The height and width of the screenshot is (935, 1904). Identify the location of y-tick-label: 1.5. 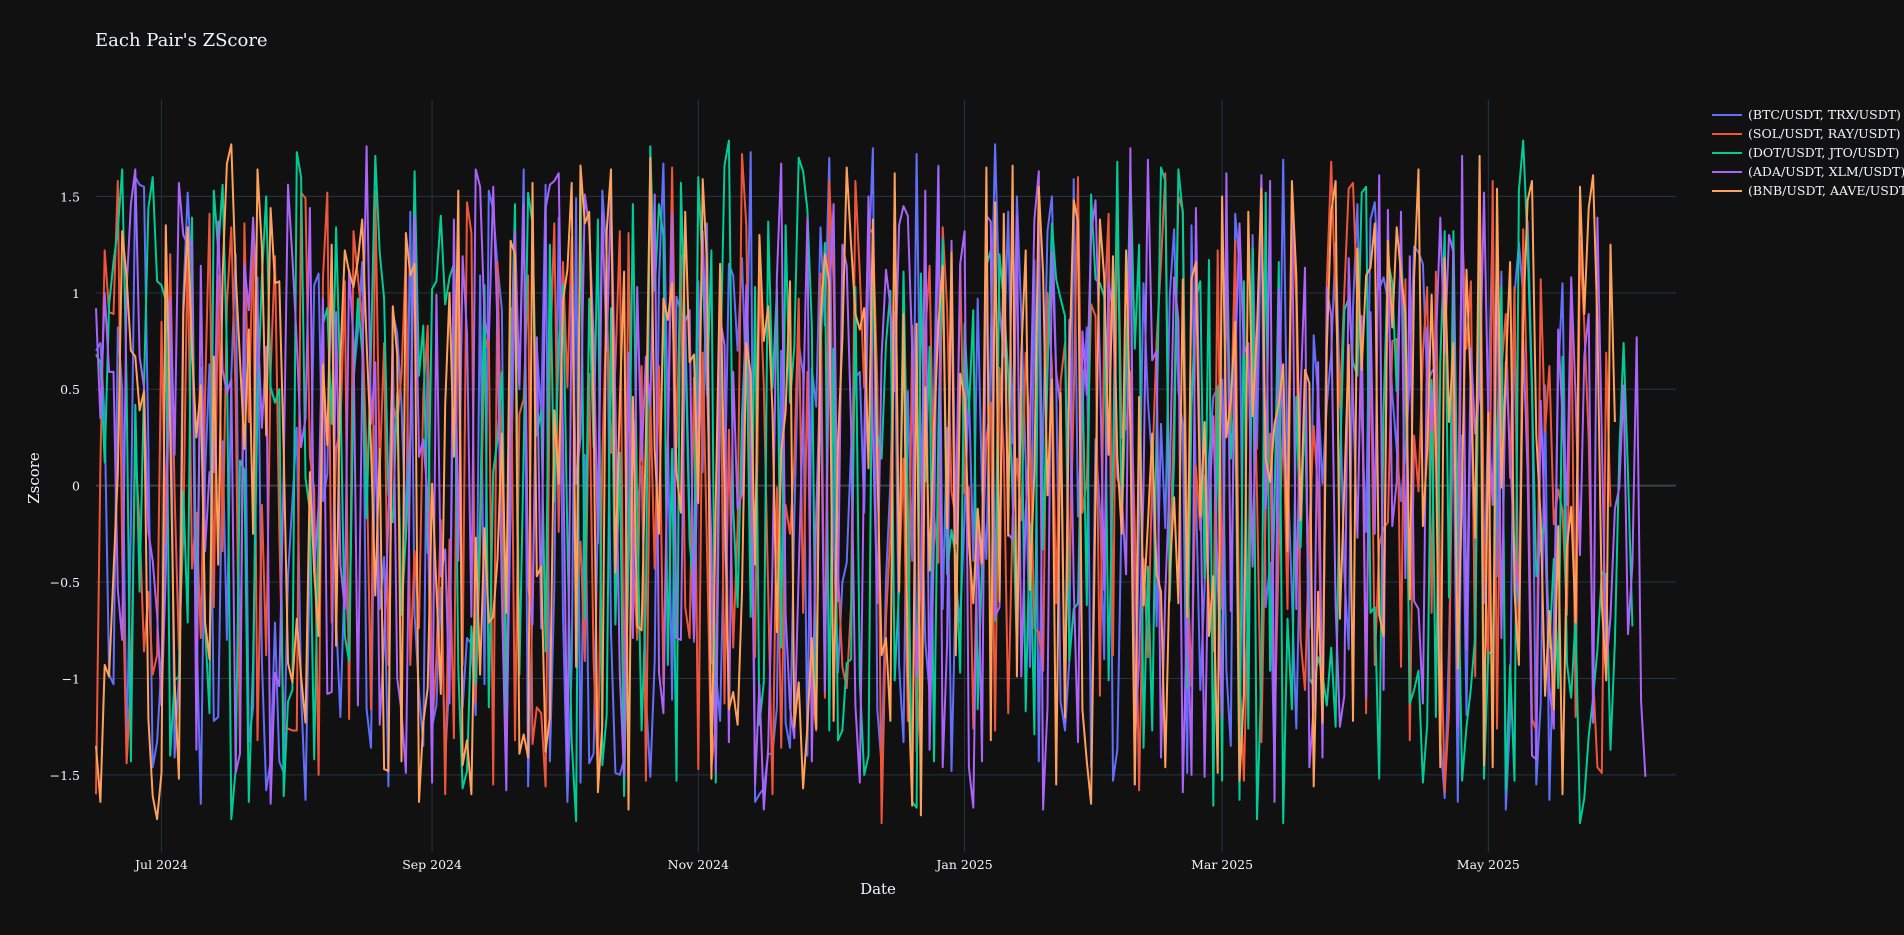
(70, 196).